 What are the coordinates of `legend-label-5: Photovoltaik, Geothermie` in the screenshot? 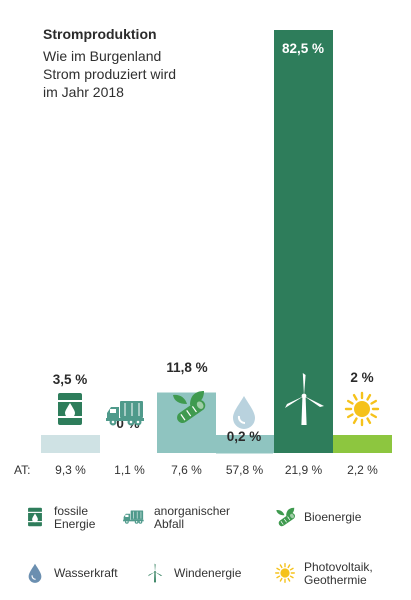 It's located at (338, 573).